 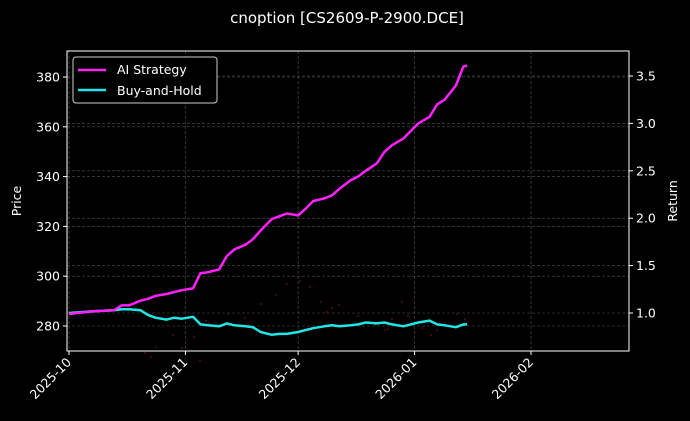 I want to click on y-tick-label-right: 1.0, so click(x=646, y=313).